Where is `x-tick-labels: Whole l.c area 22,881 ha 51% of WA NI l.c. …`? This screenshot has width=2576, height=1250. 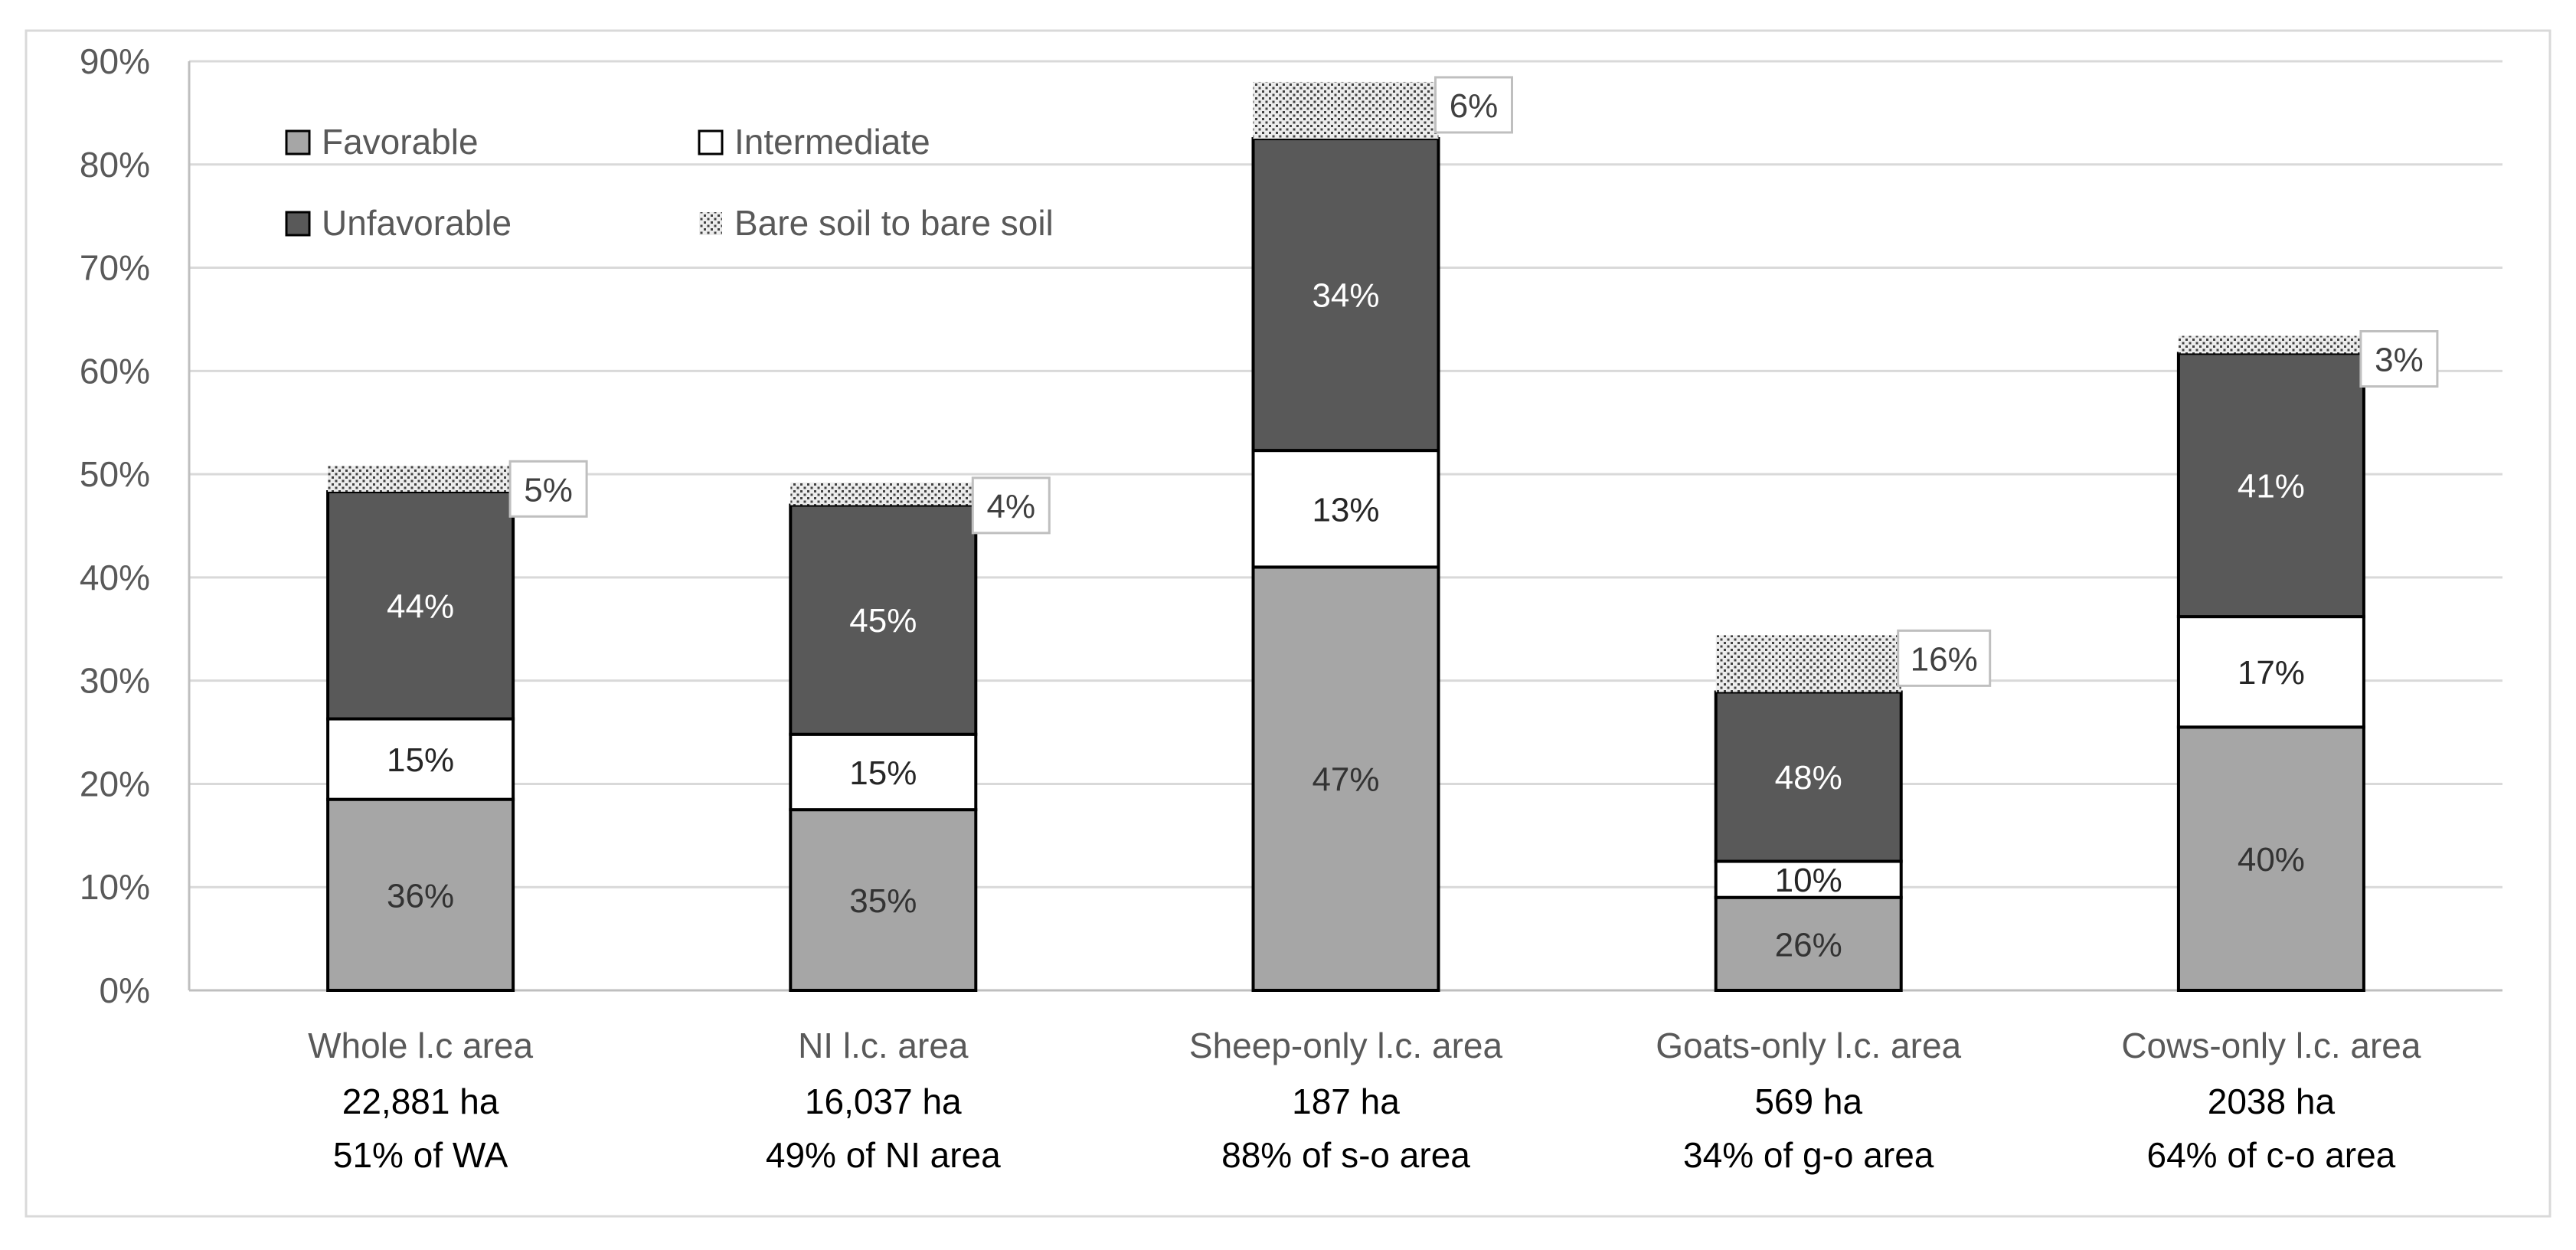
x-tick-labels: Whole l.c area 22,881 ha 51% of WA NI l.c. … is located at coordinates (1364, 1101).